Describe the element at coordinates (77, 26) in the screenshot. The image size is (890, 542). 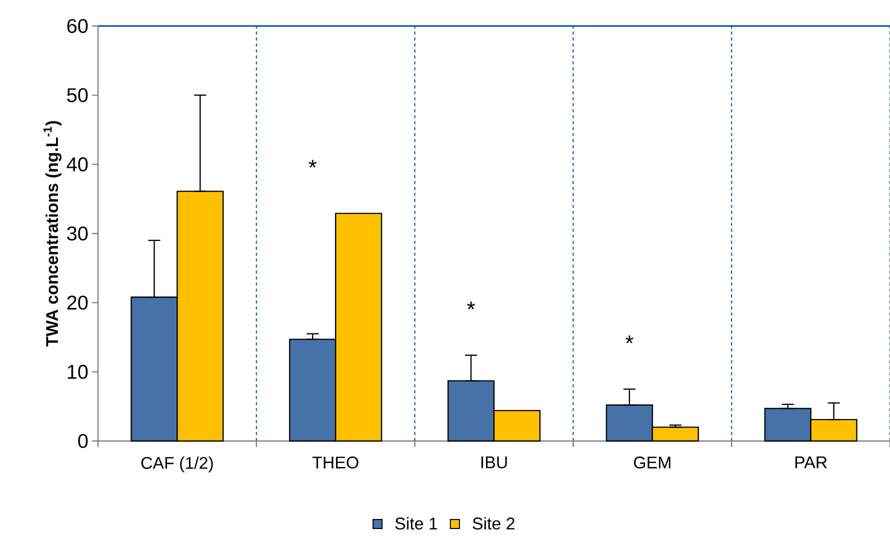
I see `y-tick-label: 60` at that location.